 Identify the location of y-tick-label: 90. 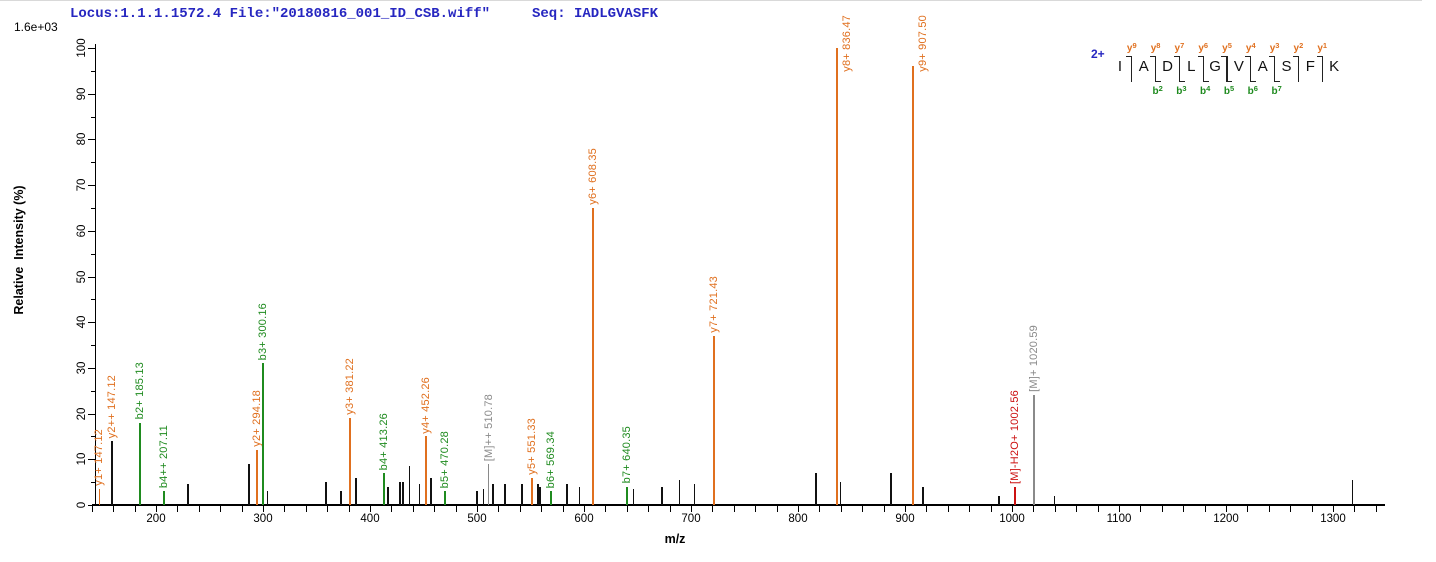
(82, 94).